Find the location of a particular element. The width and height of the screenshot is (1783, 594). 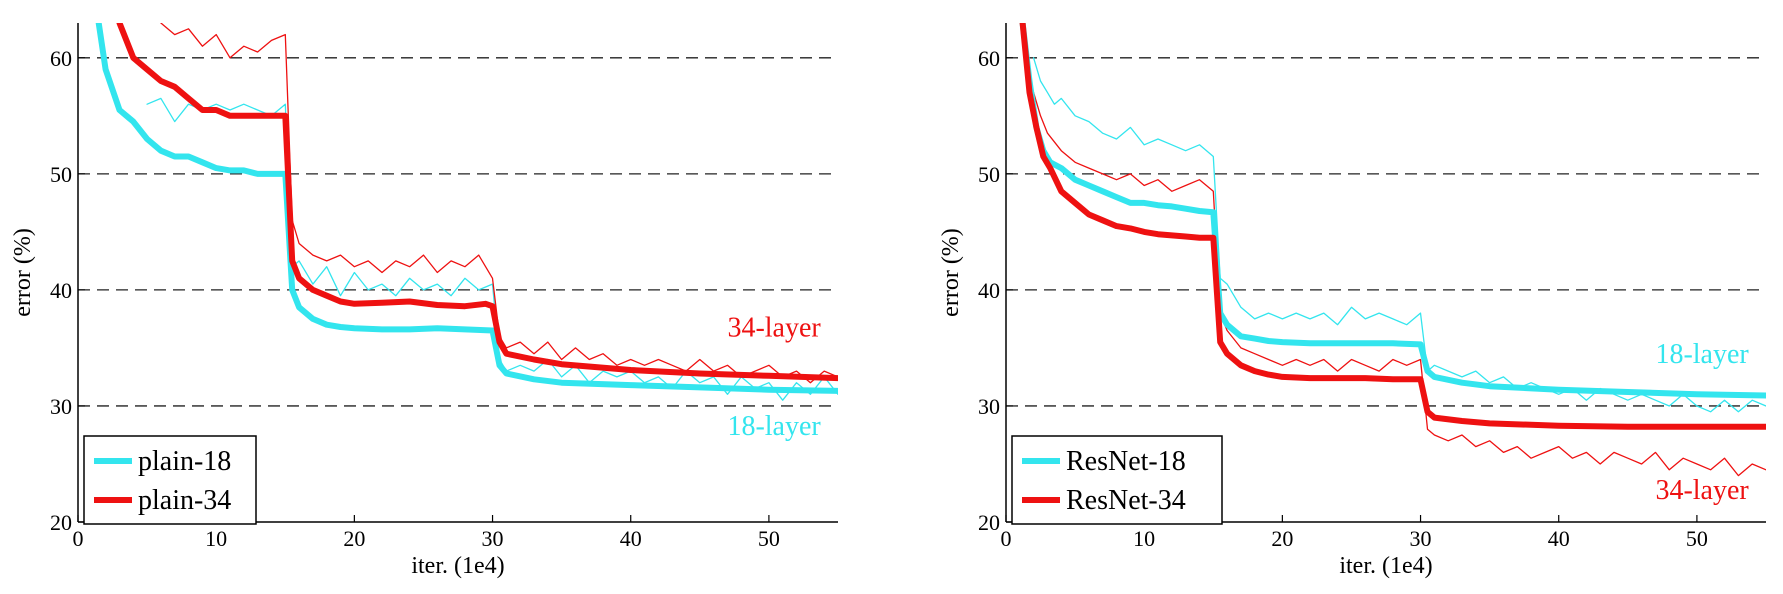

legend: ResNet-18 ResNet-34 is located at coordinates (1117, 480).